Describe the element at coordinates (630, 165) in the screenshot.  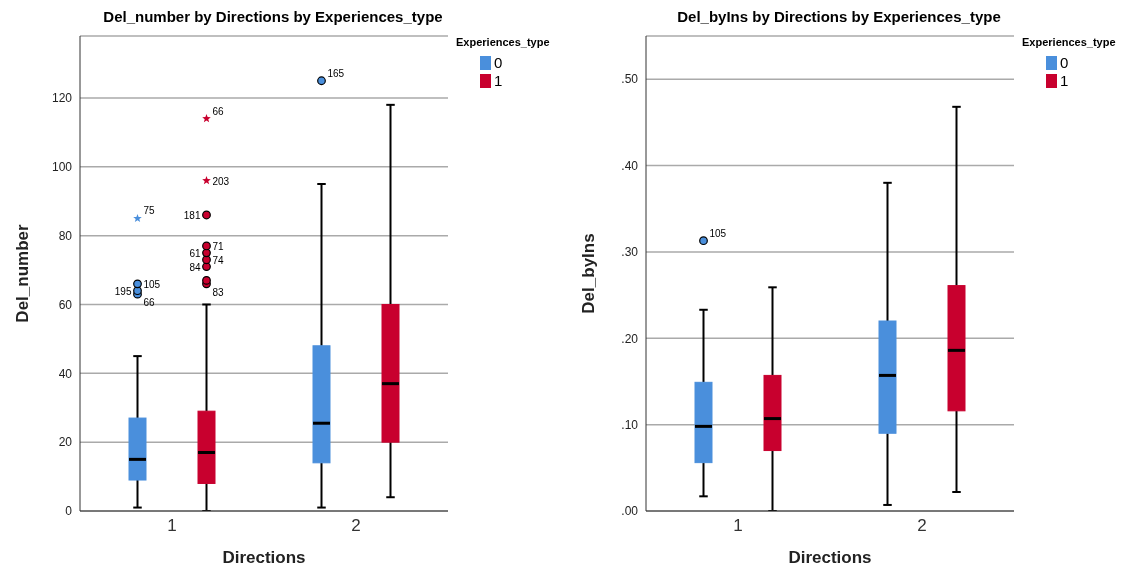
I see `y-tick-label: .40` at that location.